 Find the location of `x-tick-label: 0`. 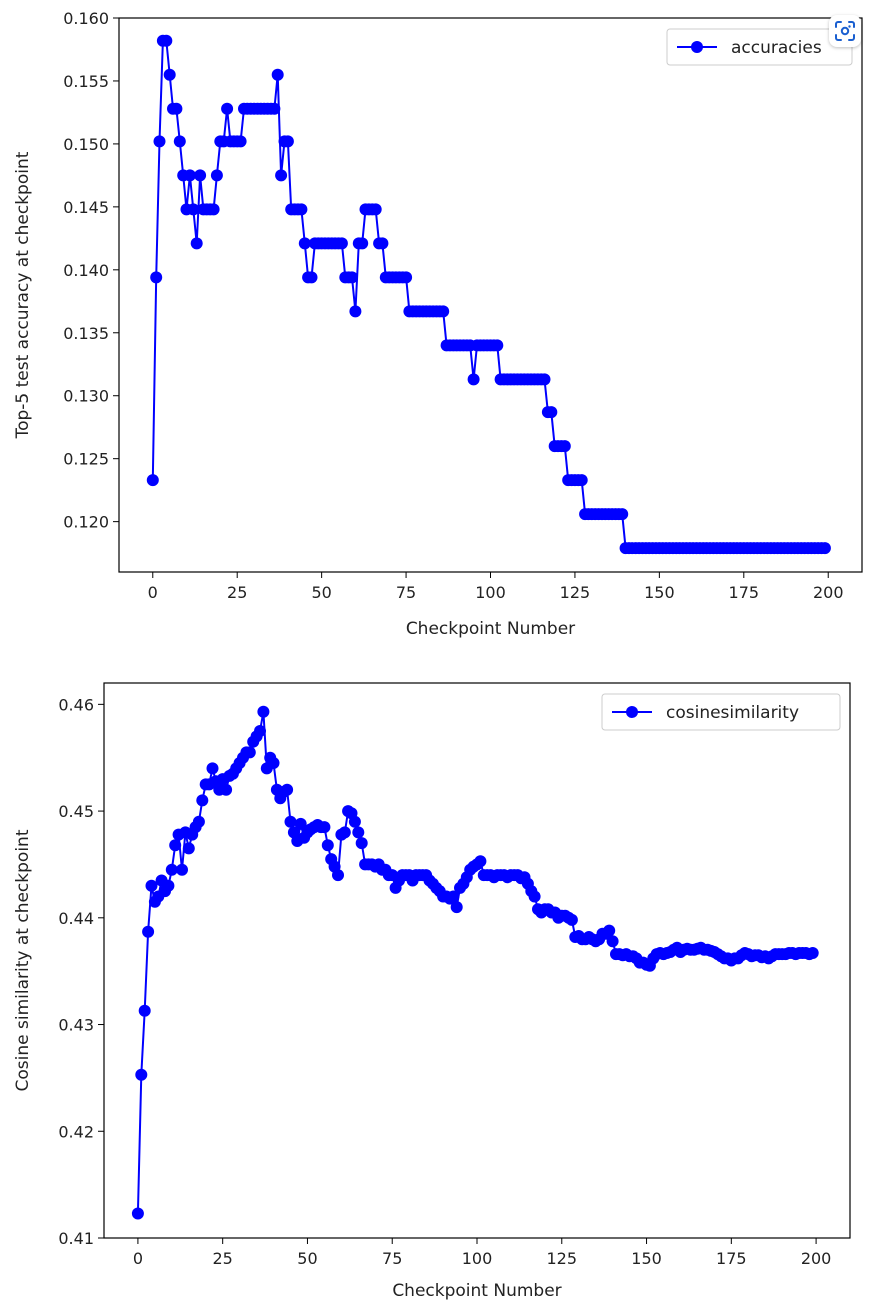

x-tick-label: 0 is located at coordinates (153, 592).